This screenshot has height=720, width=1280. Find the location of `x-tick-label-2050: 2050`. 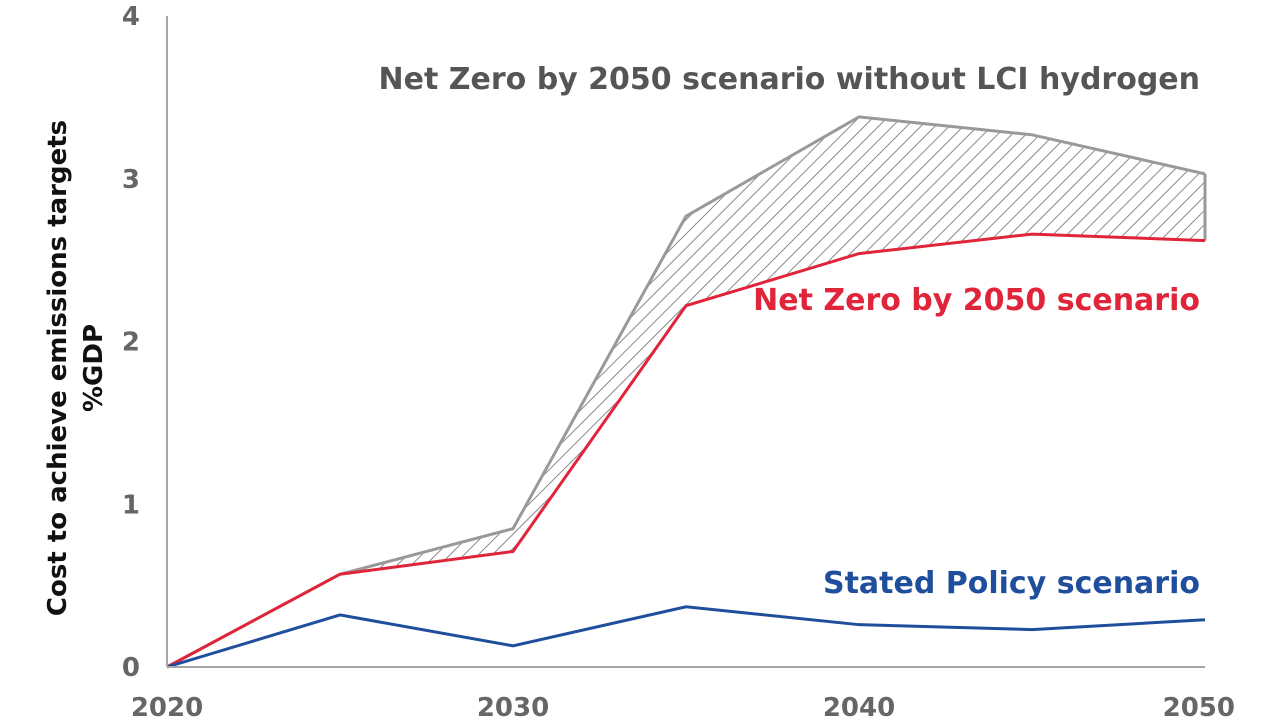

x-tick-label-2050: 2050 is located at coordinates (1199, 706).